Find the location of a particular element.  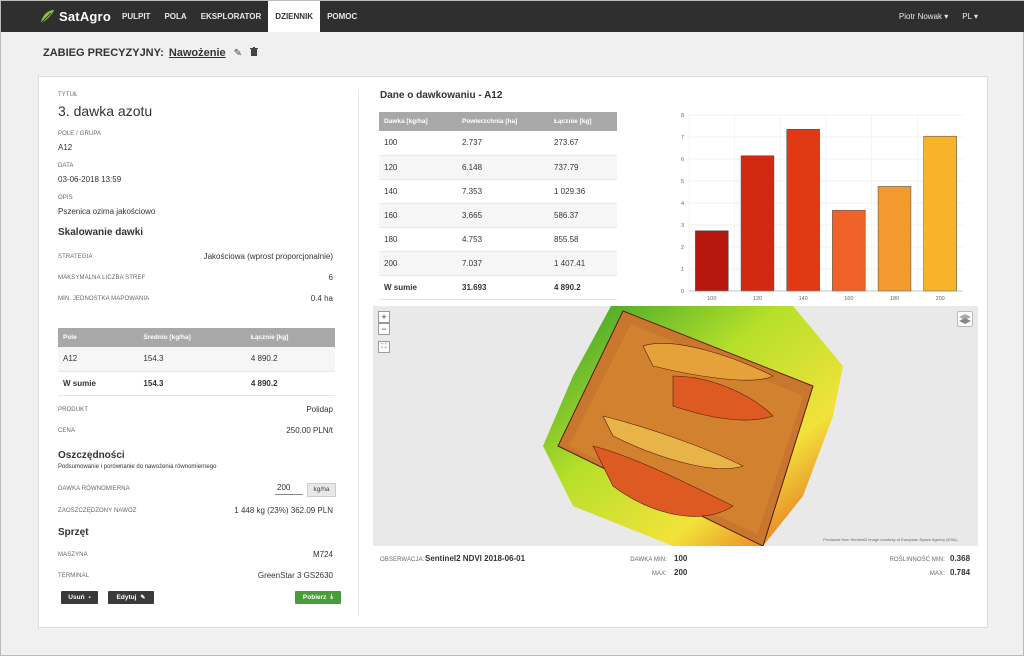

dose-max-label: MAX: is located at coordinates (659, 574).